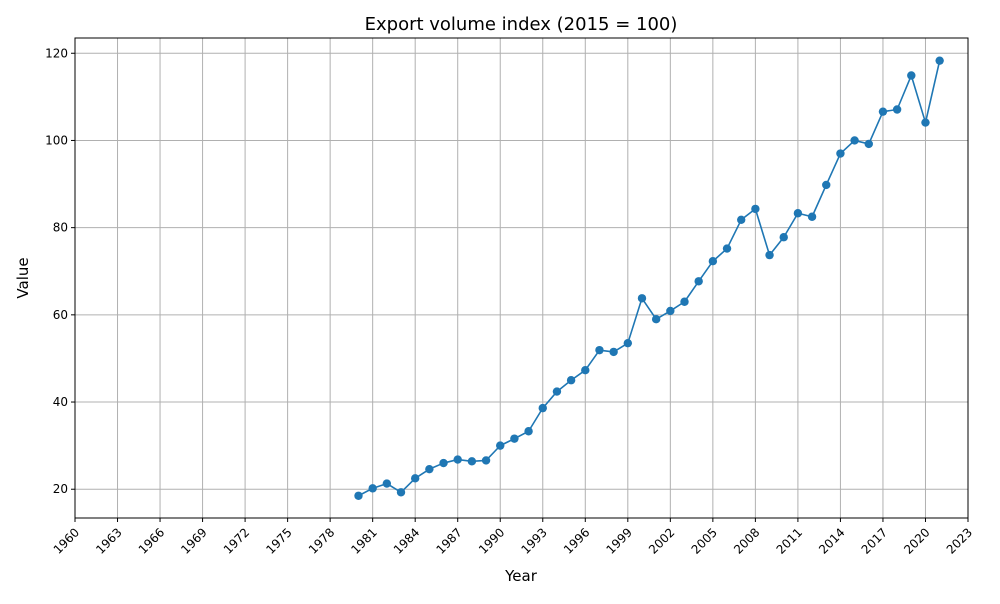 Image resolution: width=1000 pixels, height=604 pixels. What do you see at coordinates (278, 540) in the screenshot?
I see `x-tick-label: 1975` at bounding box center [278, 540].